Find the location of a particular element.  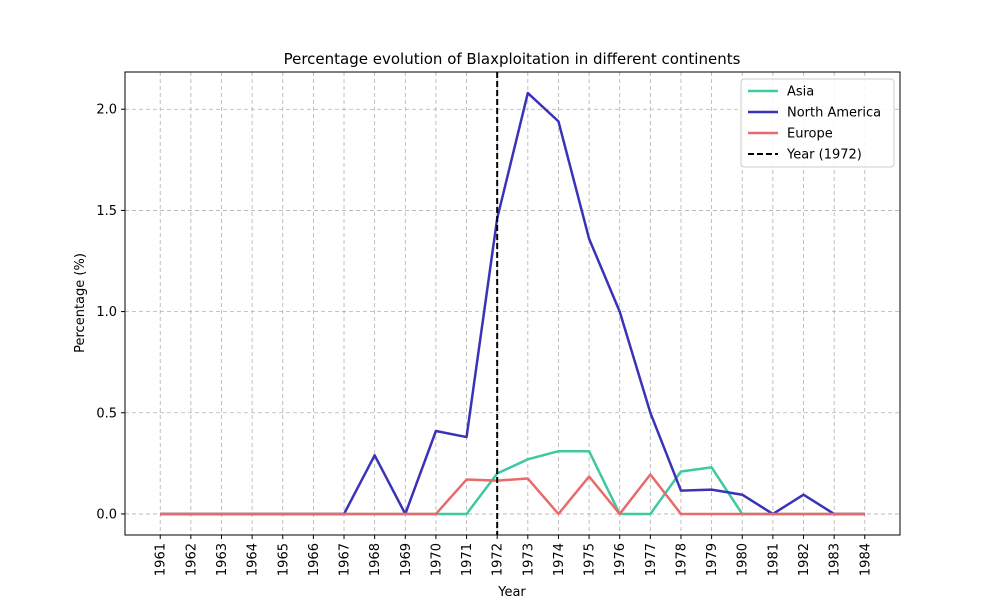

x-tick-label: 1962 is located at coordinates (191, 559).